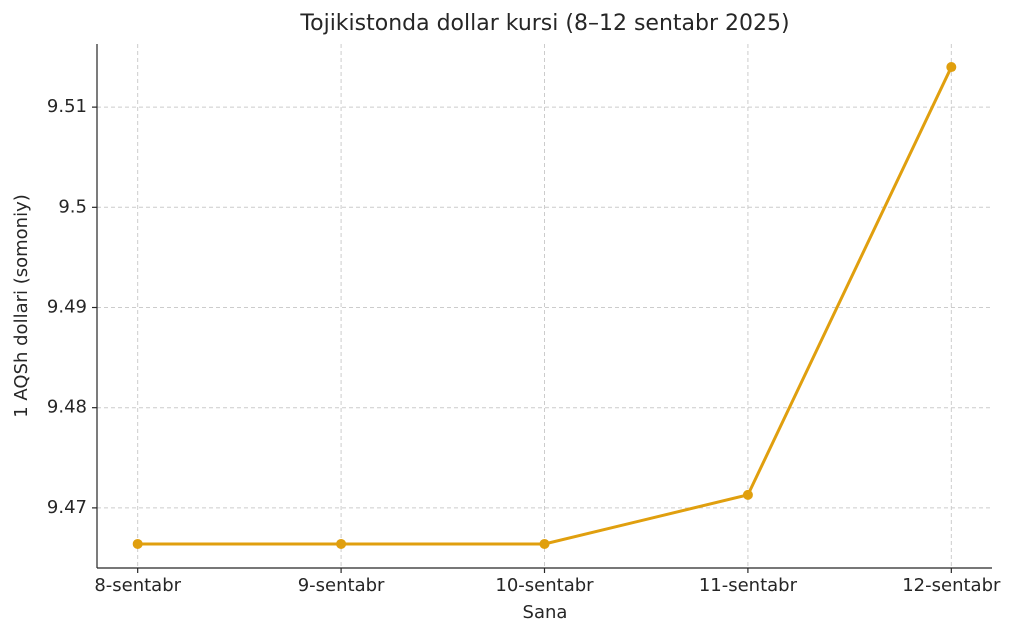  I want to click on x-tick-label: 9-sentabr, so click(341, 585).